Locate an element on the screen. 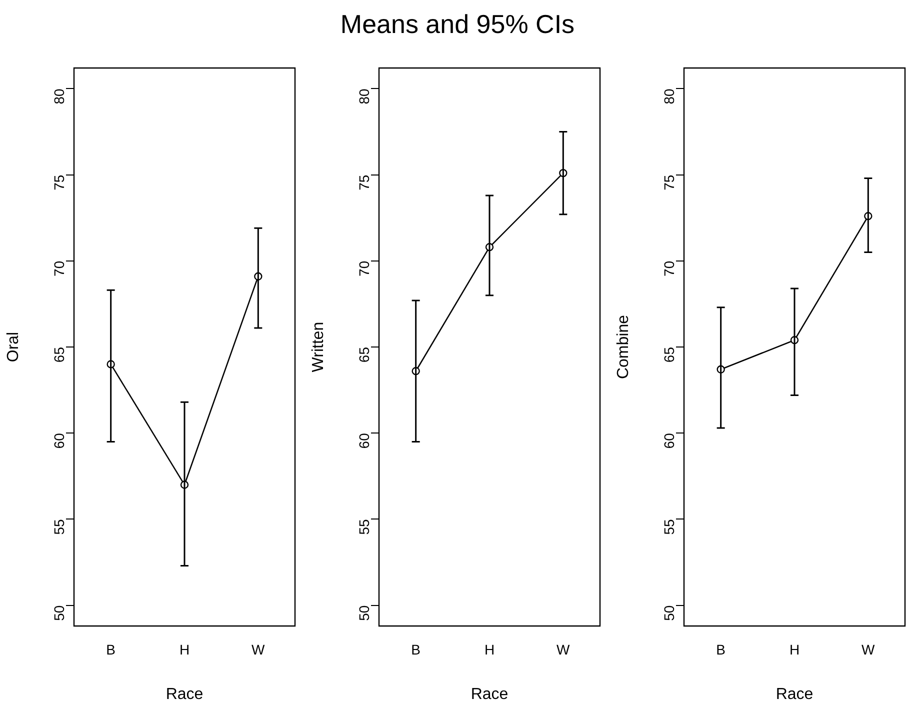 The width and height of the screenshot is (916, 713). y-axis-title: Oral is located at coordinates (13, 347).